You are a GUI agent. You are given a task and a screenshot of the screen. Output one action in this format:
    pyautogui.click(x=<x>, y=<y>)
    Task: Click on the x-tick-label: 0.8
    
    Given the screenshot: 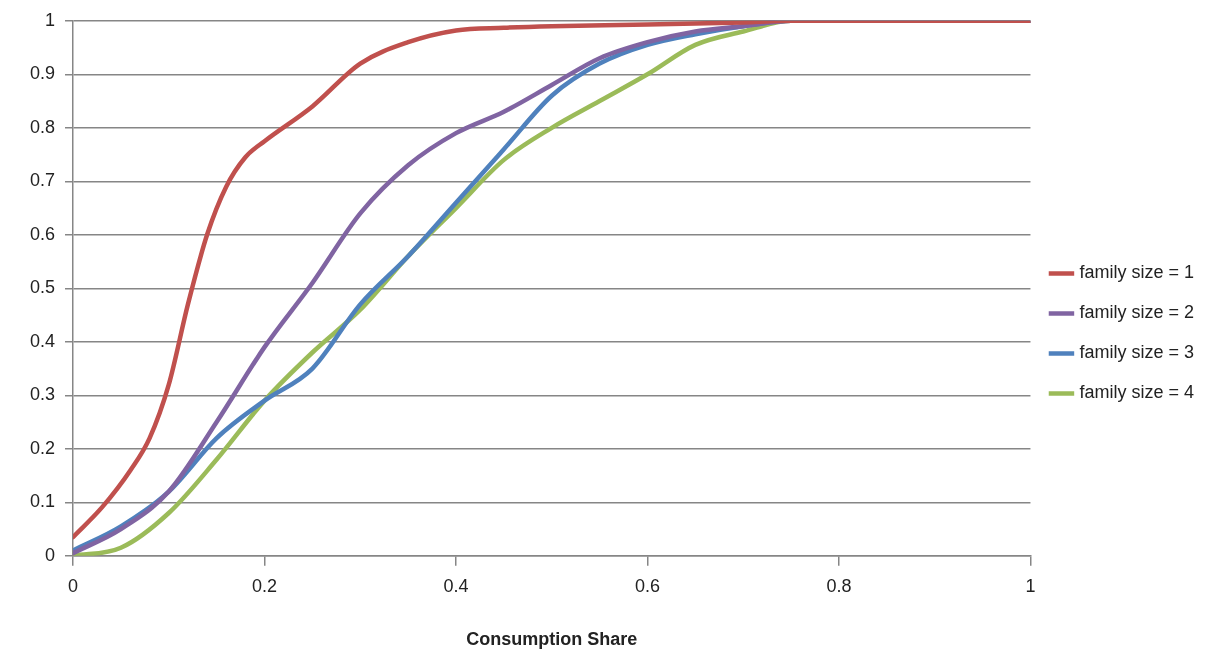 What is the action you would take?
    pyautogui.click(x=839, y=585)
    